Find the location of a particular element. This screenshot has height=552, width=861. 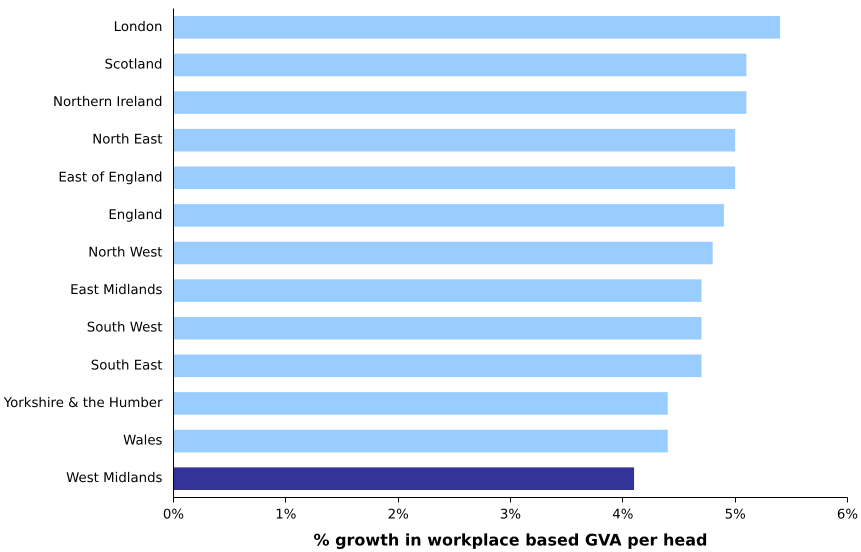

y-tick-label: Northern Ireland is located at coordinates (108, 102).